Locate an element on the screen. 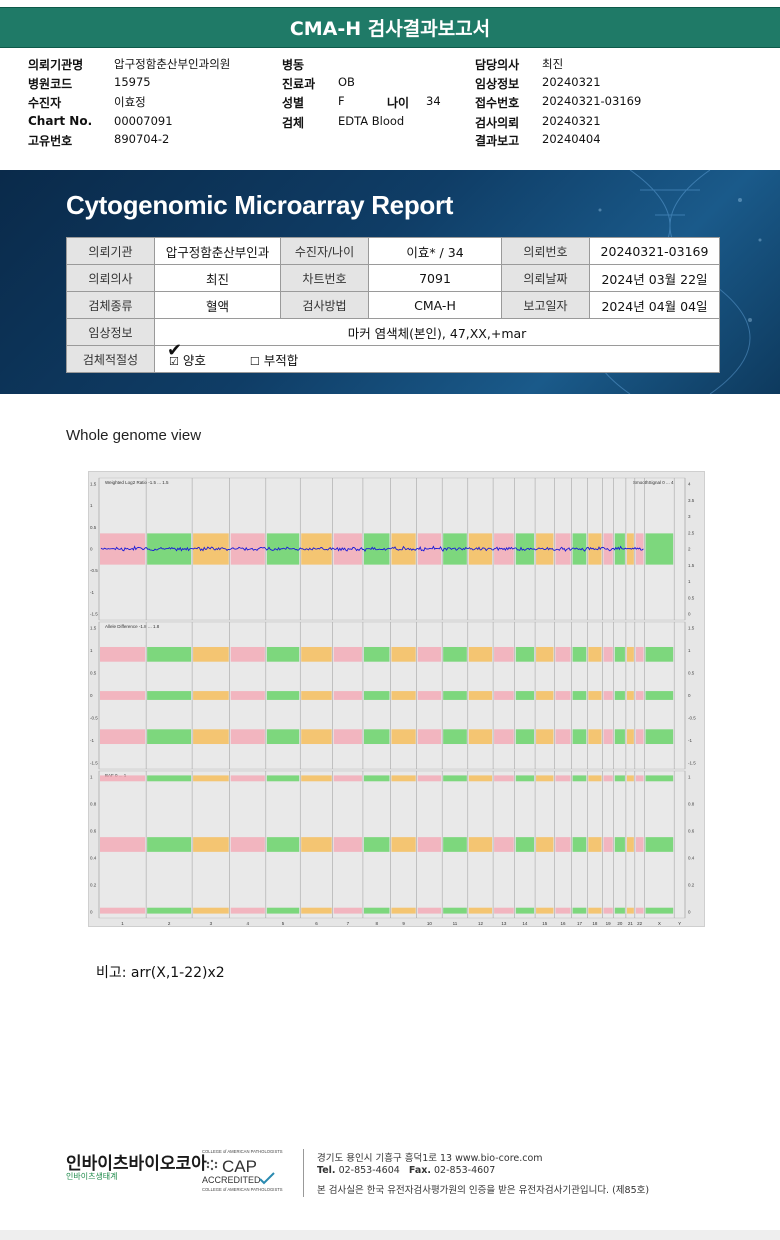 Image resolution: width=780 pixels, height=1240 pixels. adequacy-cell: ✔ ☑ 양호 ☐ 부적합 is located at coordinates (437, 356).